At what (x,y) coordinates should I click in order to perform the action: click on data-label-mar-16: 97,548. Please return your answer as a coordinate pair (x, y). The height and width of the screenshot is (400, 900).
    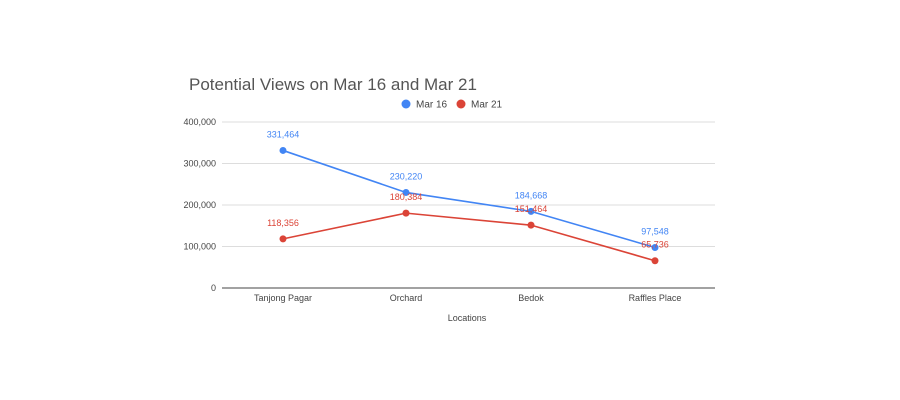
    Looking at the image, I should click on (655, 232).